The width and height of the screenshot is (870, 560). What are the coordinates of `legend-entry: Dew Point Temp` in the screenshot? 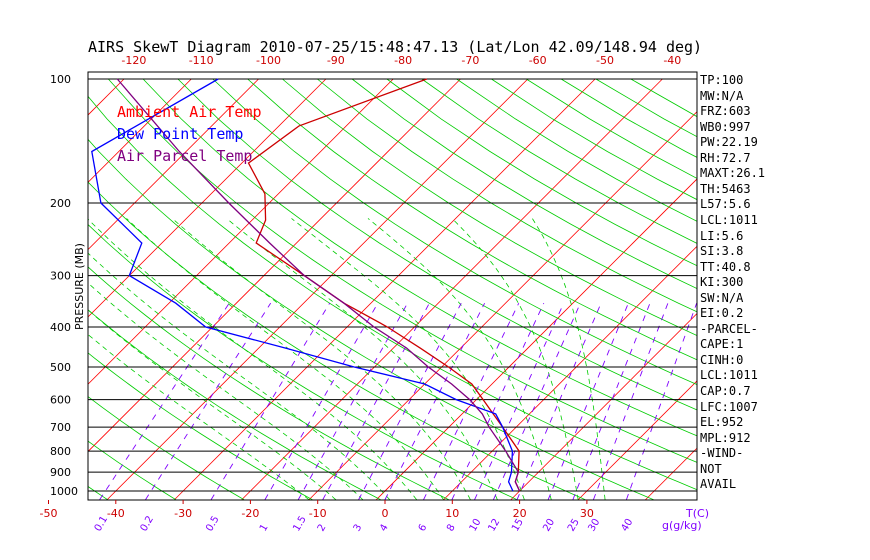 It's located at (180, 134).